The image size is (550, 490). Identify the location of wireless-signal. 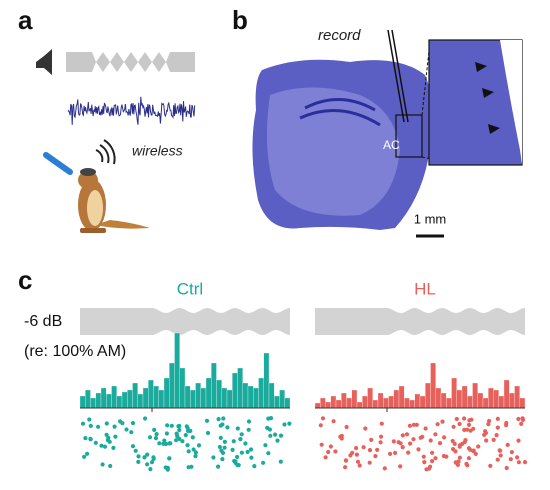
(105, 152).